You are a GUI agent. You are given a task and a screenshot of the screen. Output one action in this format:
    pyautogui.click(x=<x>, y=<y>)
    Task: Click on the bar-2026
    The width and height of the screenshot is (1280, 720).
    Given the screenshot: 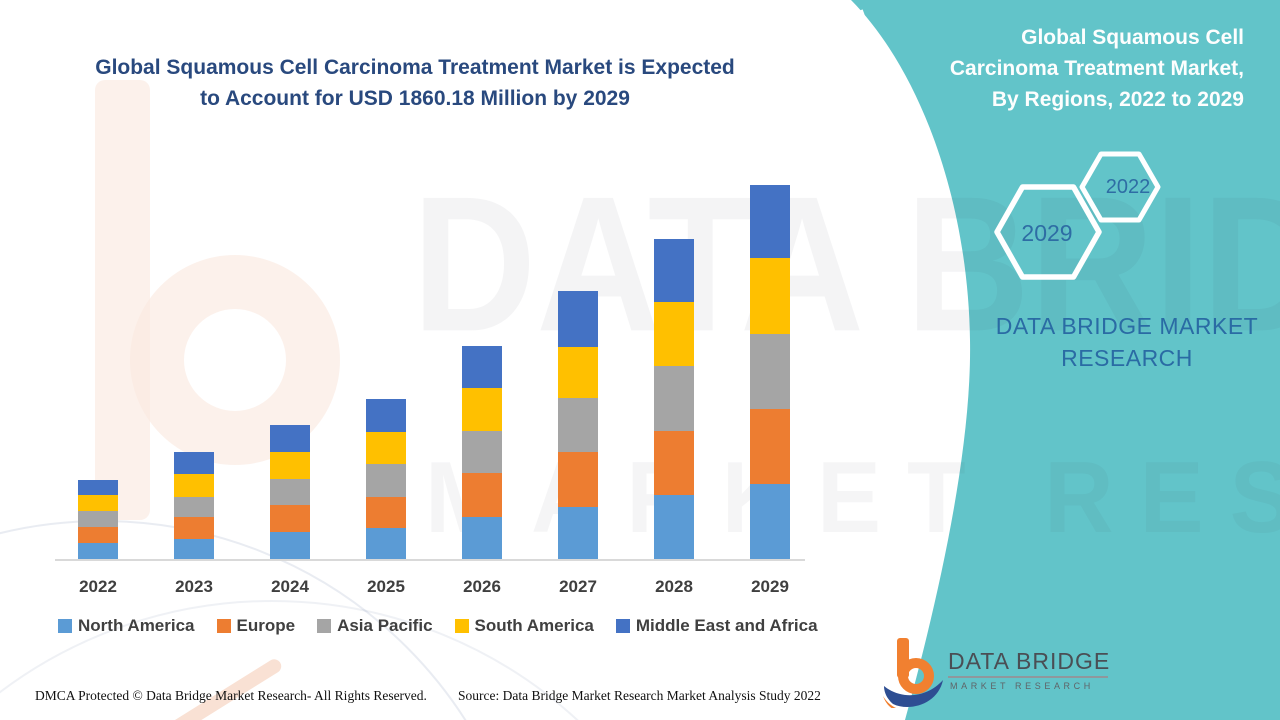 What is the action you would take?
    pyautogui.click(x=482, y=453)
    